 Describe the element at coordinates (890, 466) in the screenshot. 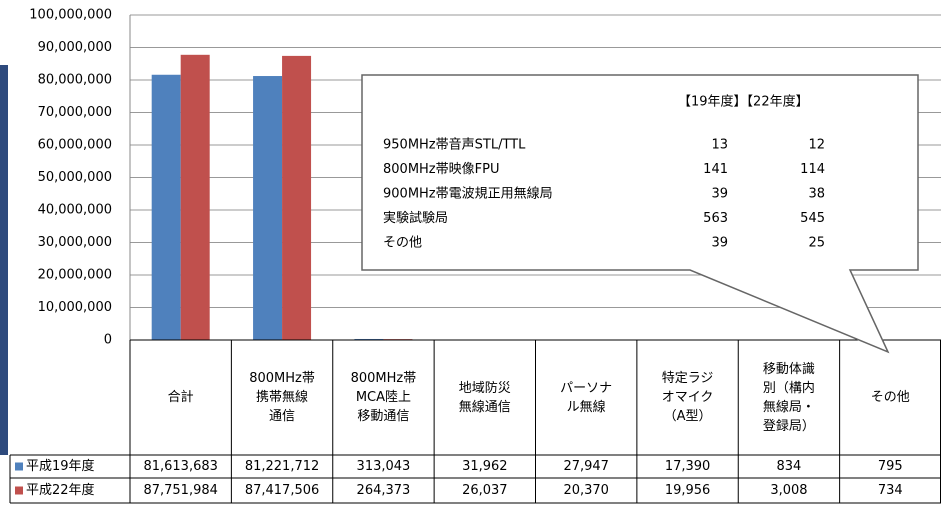

I see `table-value: 795` at that location.